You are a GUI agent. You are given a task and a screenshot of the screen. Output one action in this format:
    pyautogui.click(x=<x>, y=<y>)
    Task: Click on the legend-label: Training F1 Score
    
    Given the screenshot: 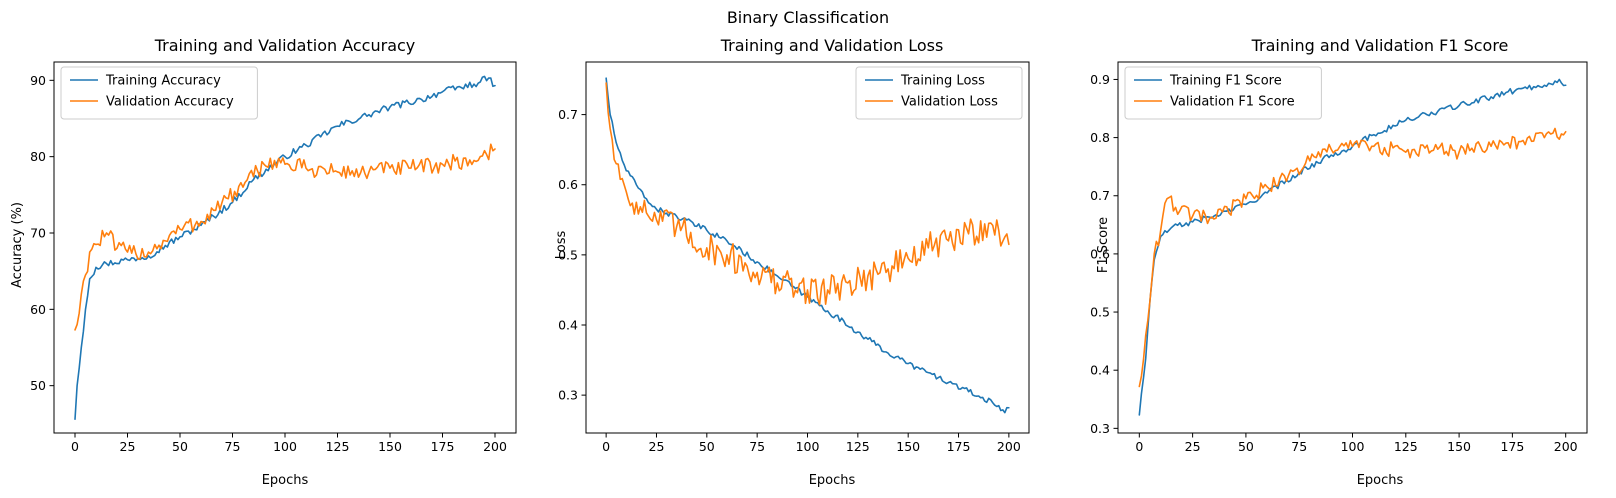 What is the action you would take?
    pyautogui.click(x=1225, y=81)
    